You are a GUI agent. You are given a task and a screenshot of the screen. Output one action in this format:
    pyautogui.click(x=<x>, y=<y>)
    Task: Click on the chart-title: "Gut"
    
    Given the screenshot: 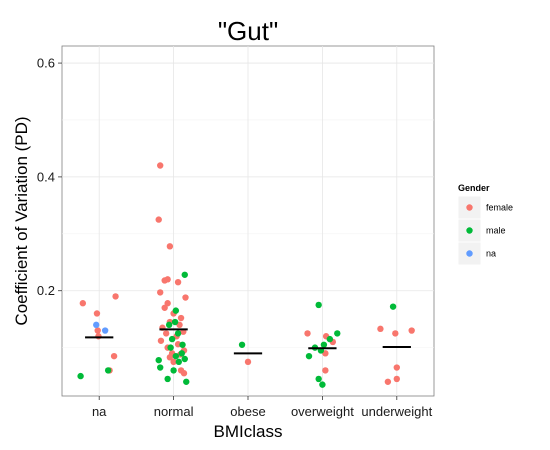 What is the action you would take?
    pyautogui.click(x=248, y=31)
    